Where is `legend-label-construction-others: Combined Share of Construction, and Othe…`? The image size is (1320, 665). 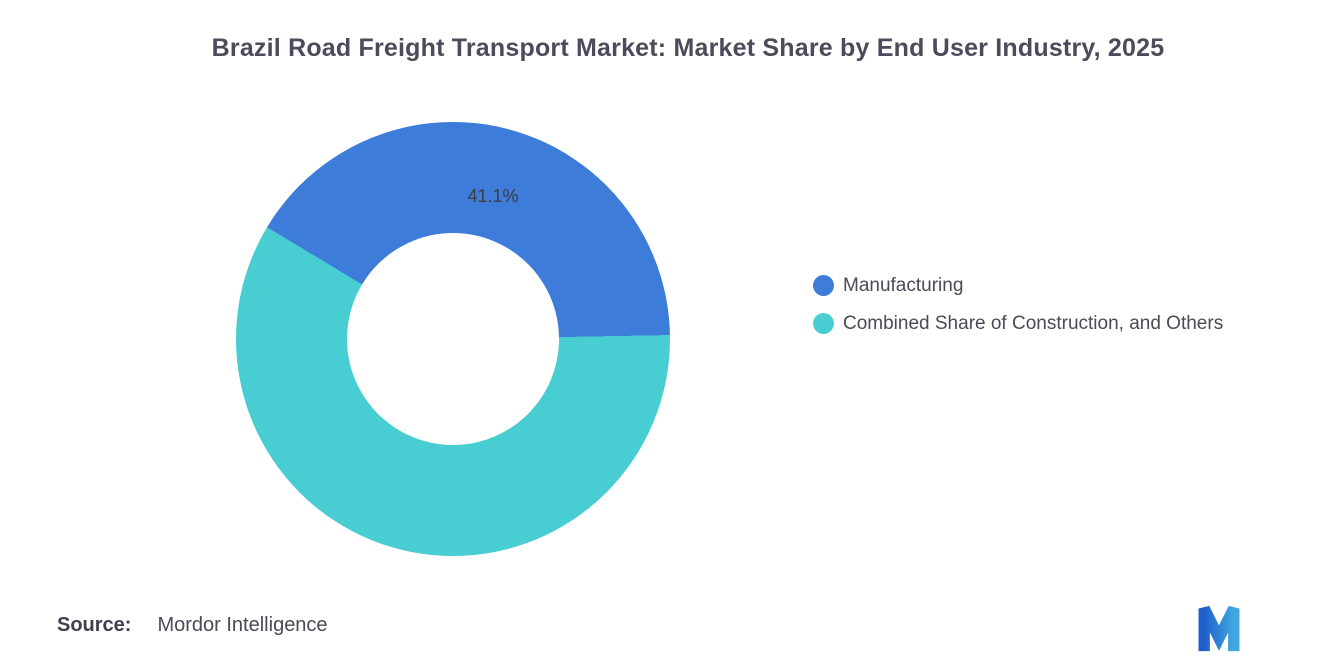 legend-label-construction-others: Combined Share of Construction, and Othe… is located at coordinates (1033, 323).